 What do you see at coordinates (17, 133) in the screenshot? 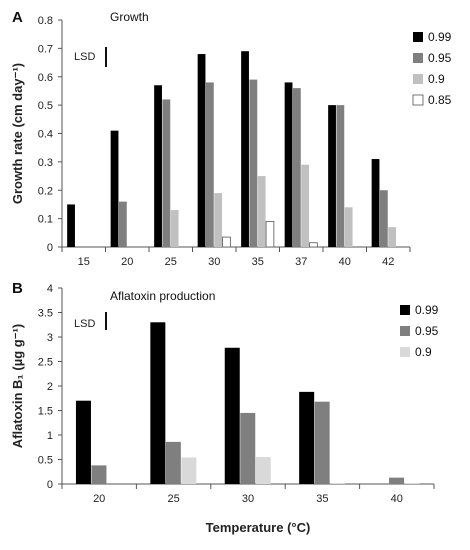
I see `y-axis-label: Growth rate (cm day⁻¹)` at bounding box center [17, 133].